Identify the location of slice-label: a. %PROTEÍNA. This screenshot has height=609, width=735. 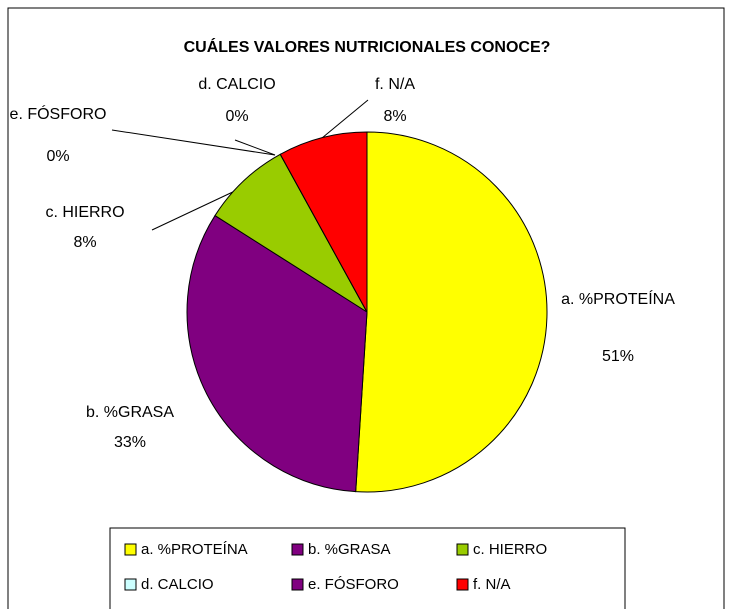
(618, 298).